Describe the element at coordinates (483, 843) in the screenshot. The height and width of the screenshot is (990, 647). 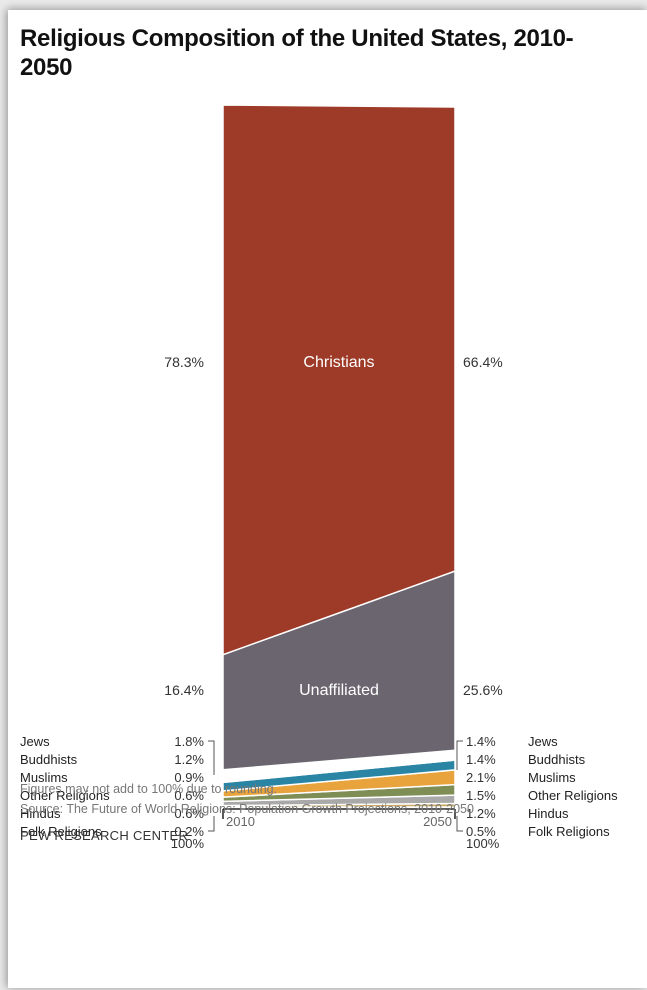
I see `total-2050: 100%` at that location.